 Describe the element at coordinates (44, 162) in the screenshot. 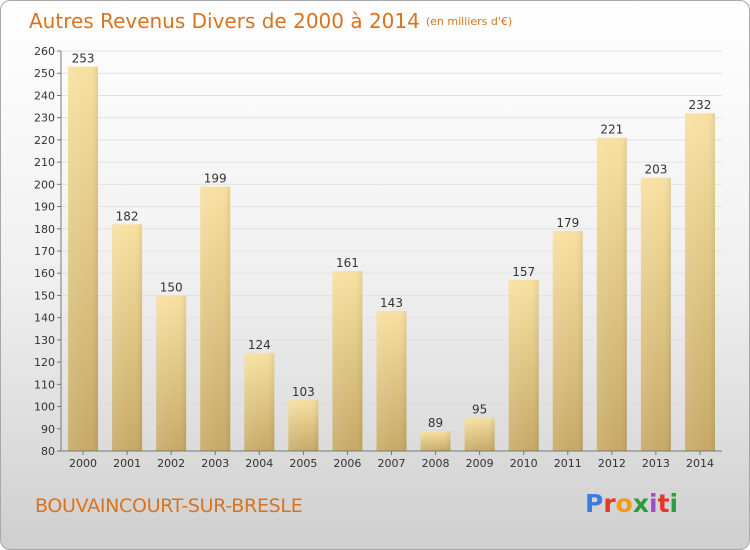

I see `y-tick-label: 210` at that location.